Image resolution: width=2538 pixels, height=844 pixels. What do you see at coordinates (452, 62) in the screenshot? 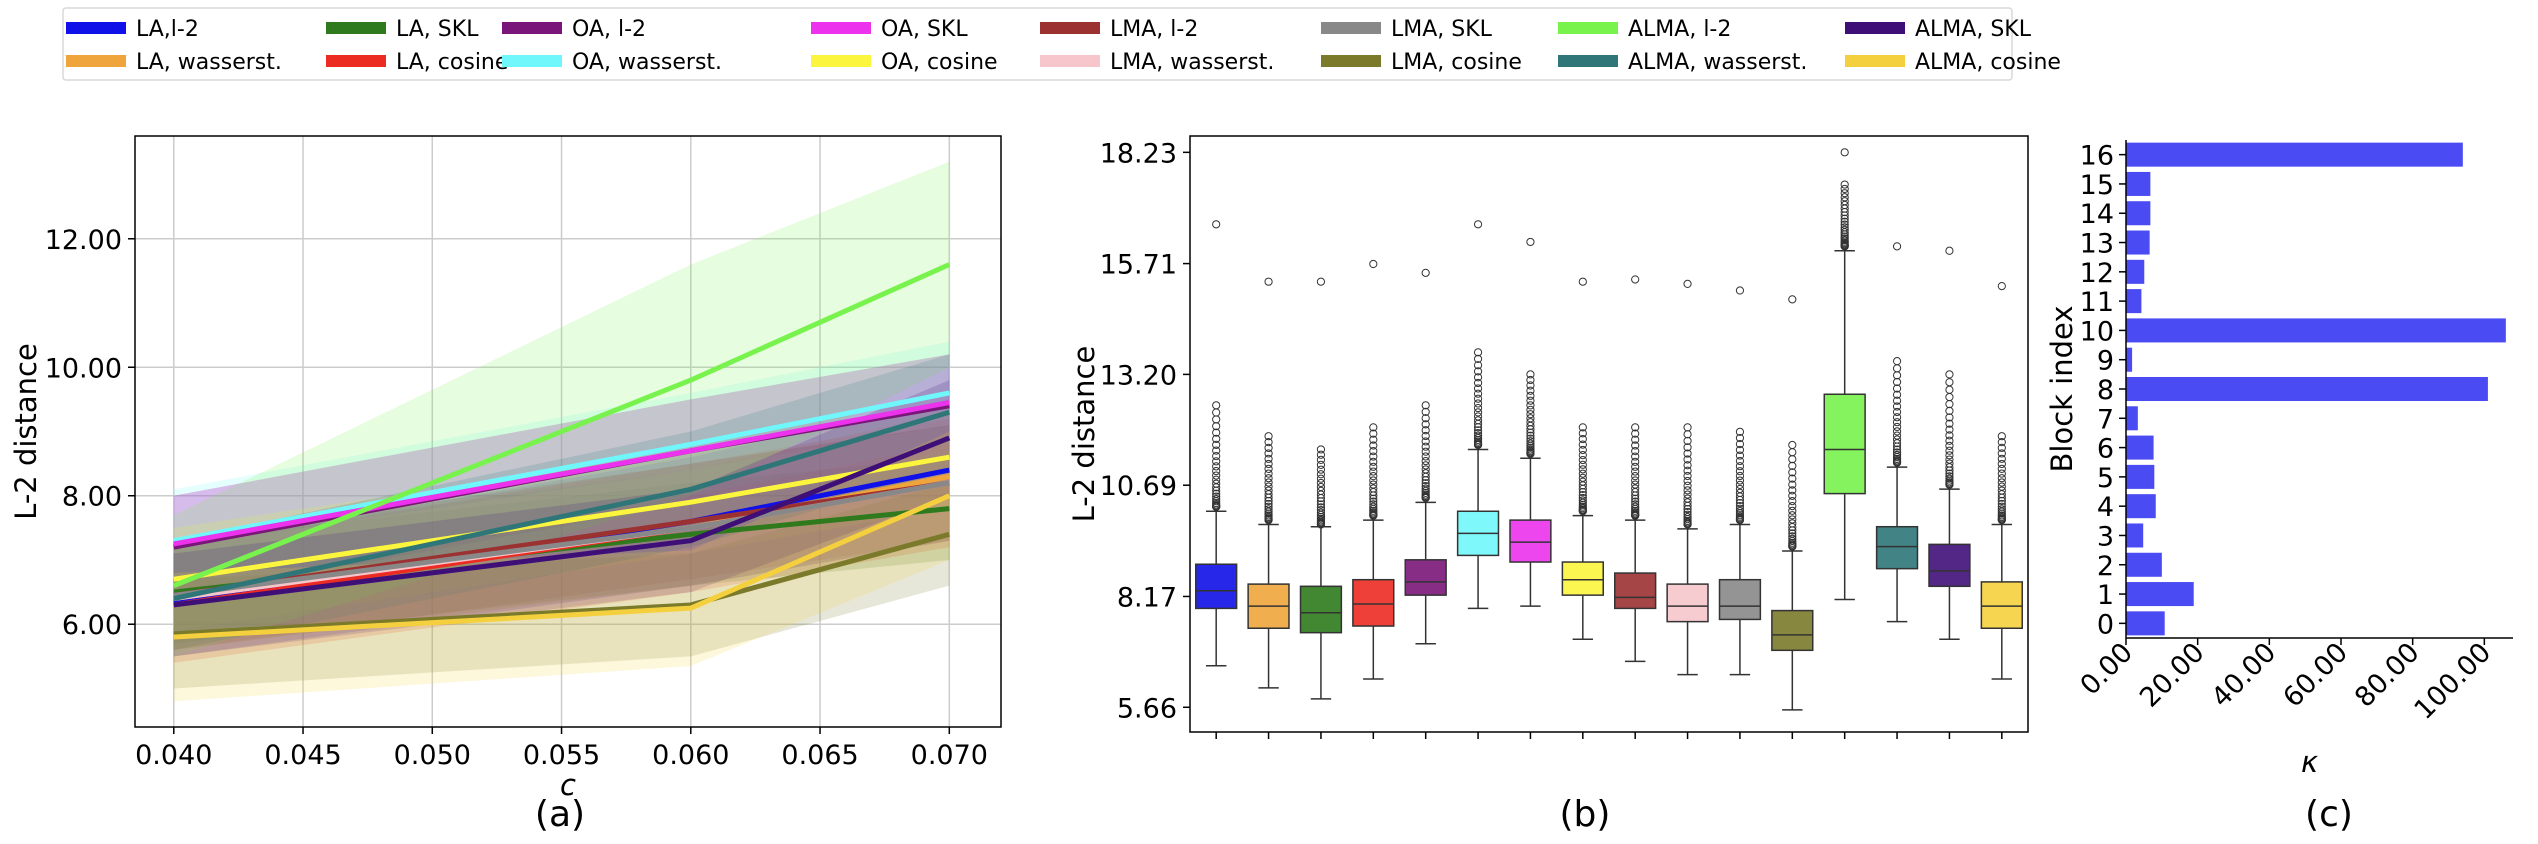
I see `legend-label: LA, cosine` at bounding box center [452, 62].